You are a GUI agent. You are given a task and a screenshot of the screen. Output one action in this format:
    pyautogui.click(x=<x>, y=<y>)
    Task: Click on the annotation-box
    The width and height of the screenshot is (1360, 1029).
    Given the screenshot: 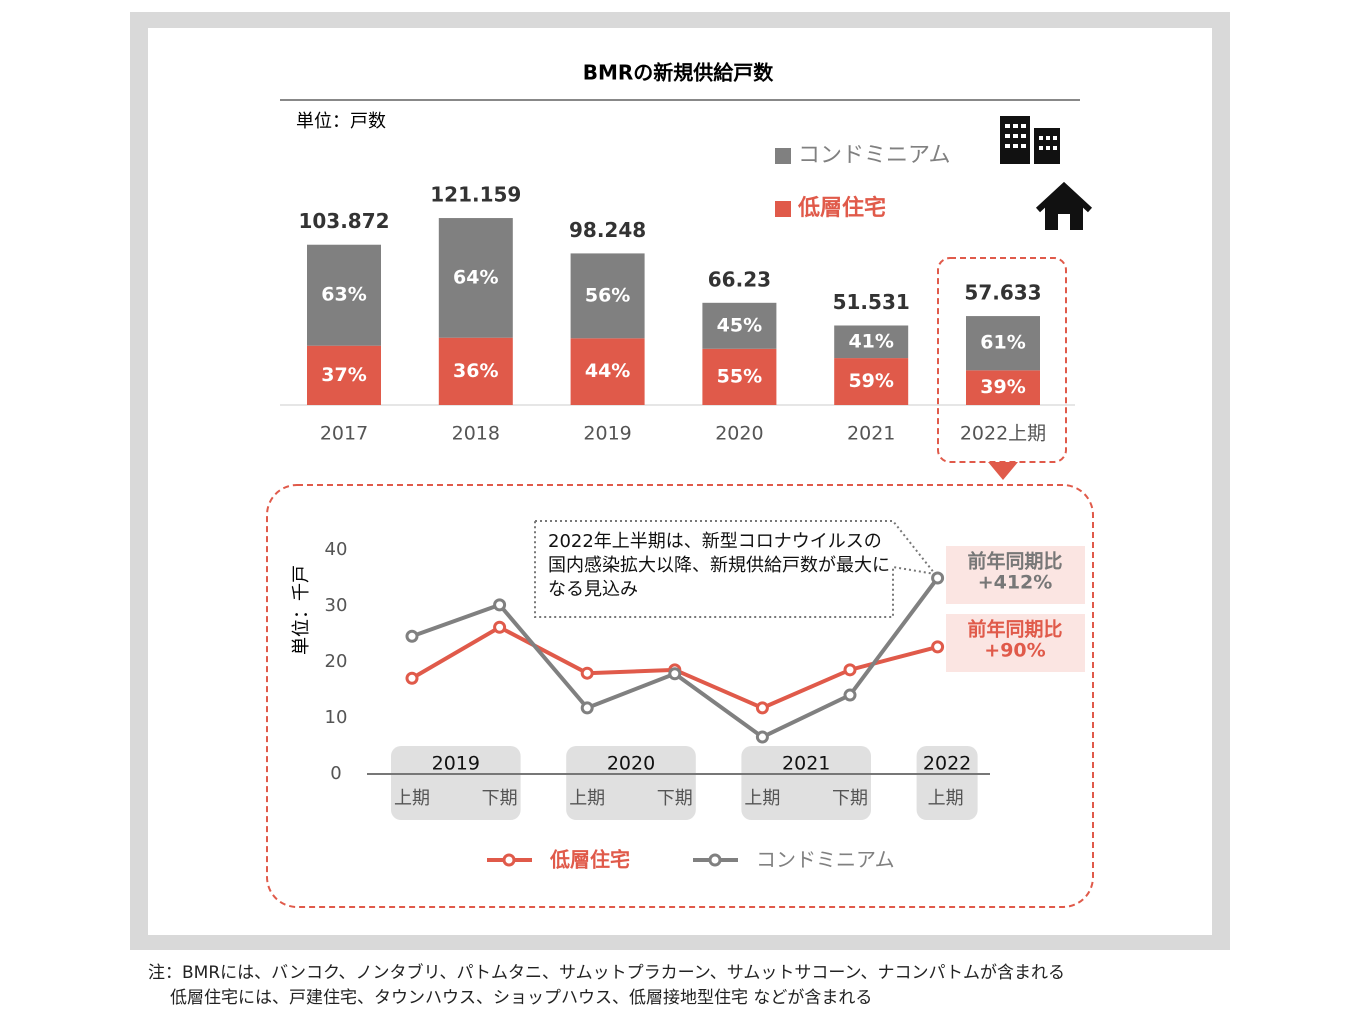 What is the action you would take?
    pyautogui.click(x=736, y=569)
    